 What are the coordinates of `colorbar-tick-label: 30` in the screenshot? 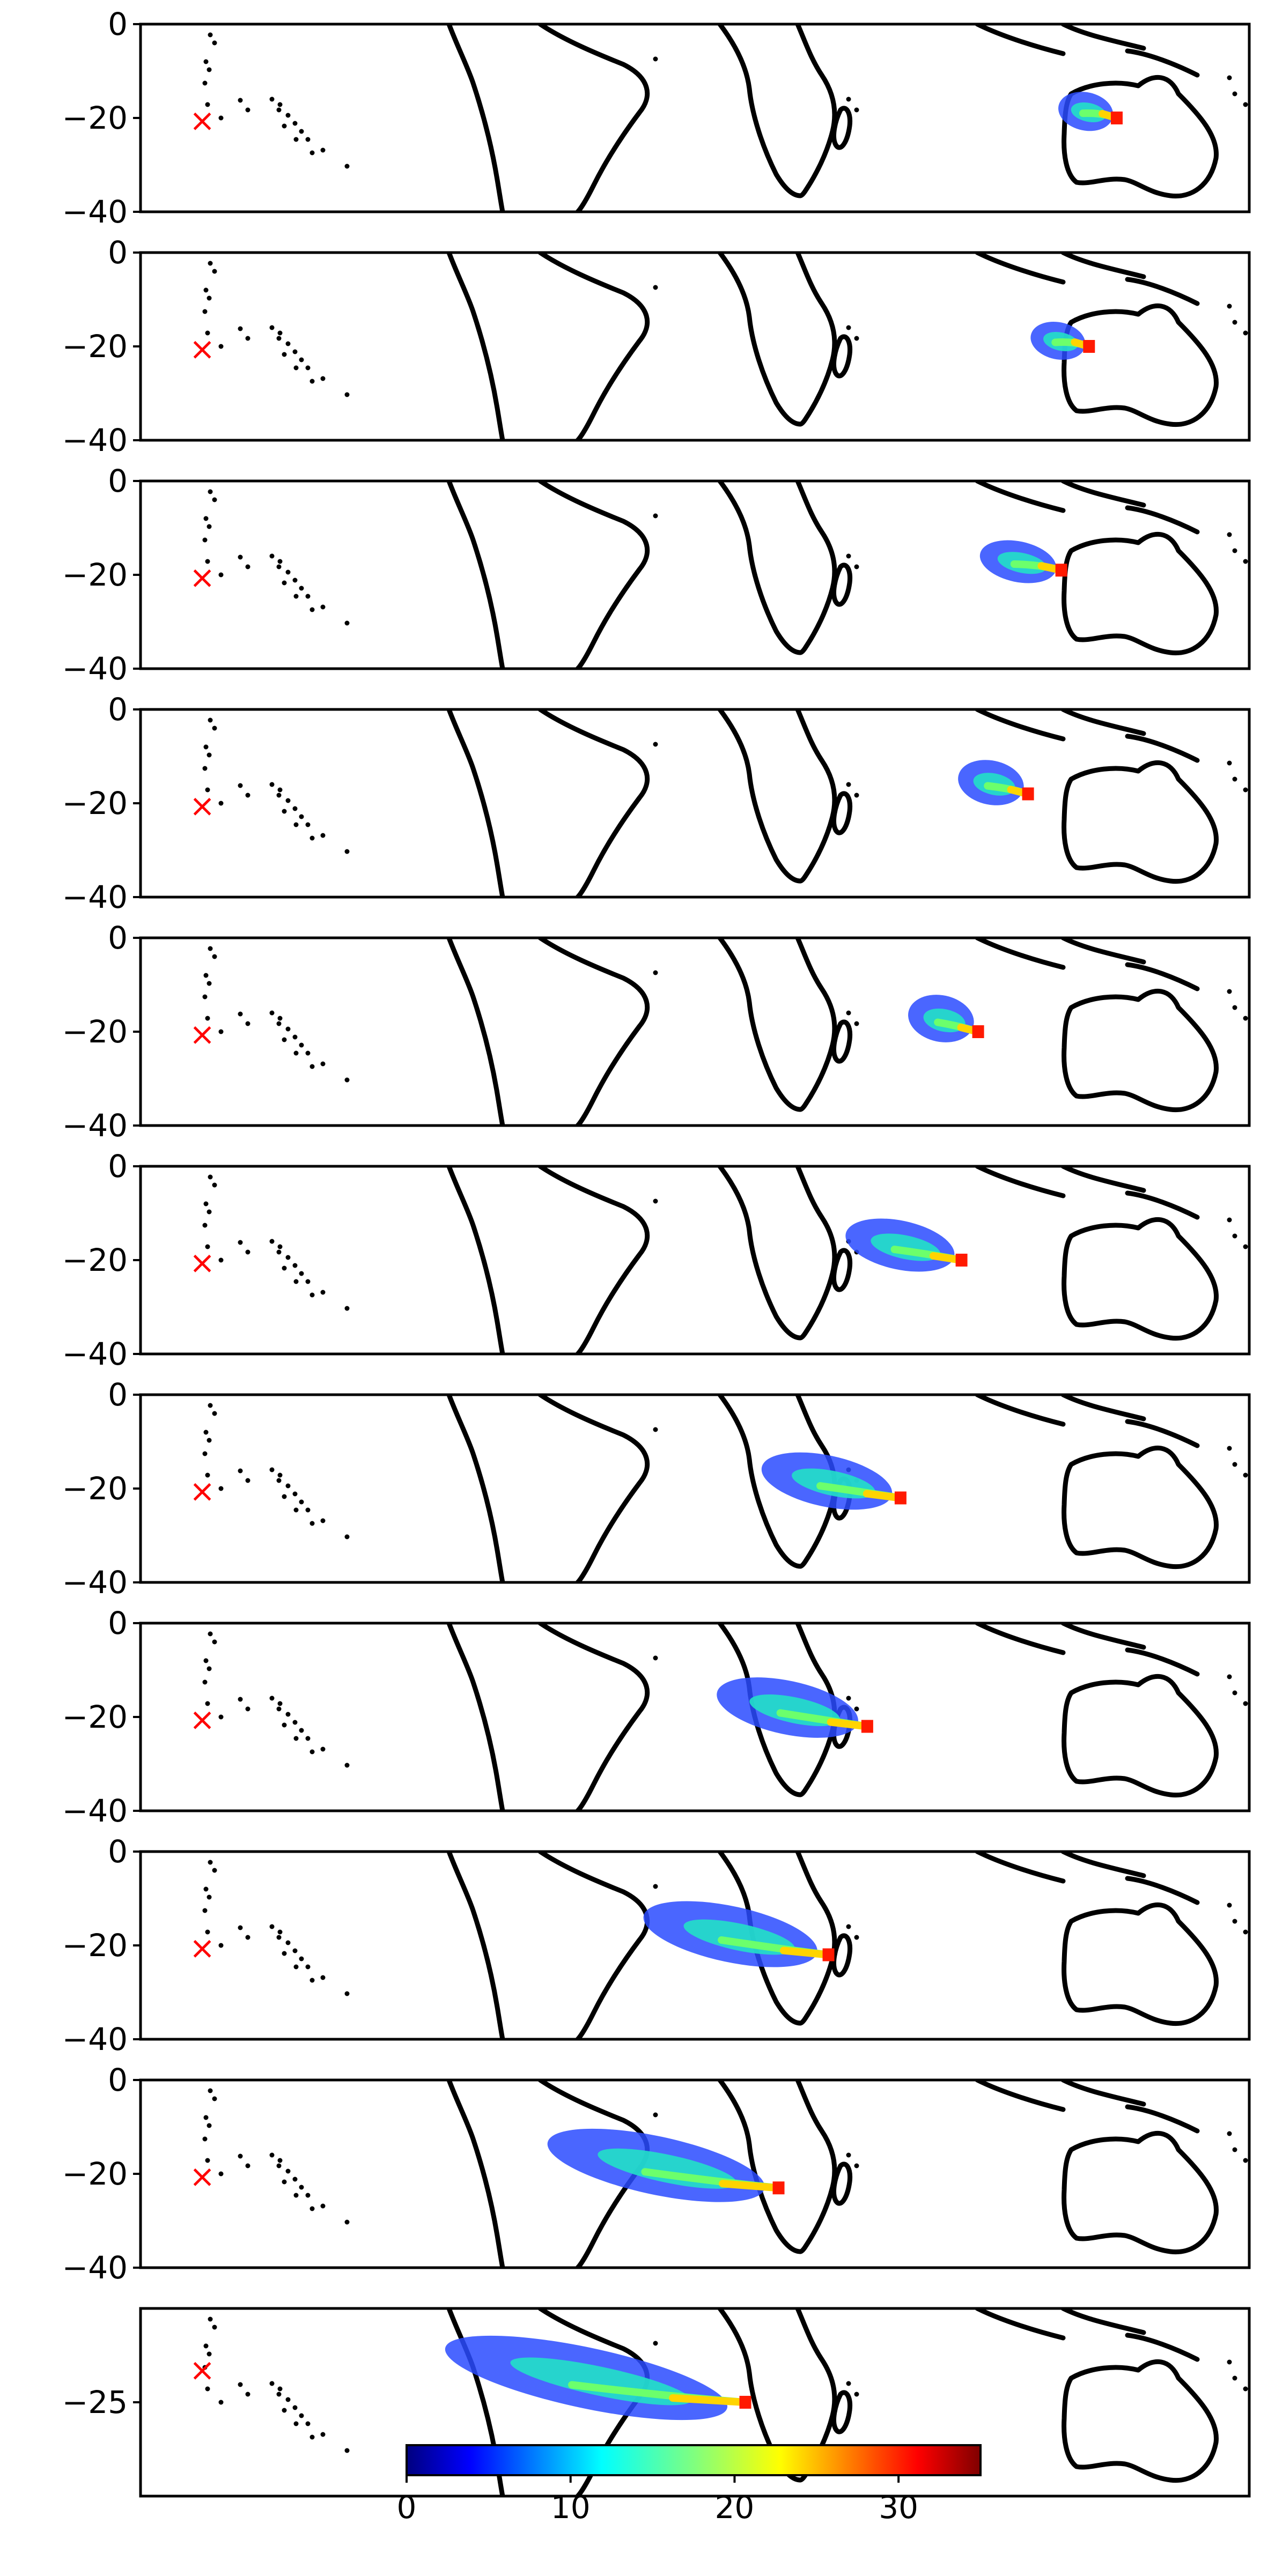 It's located at (898, 2507).